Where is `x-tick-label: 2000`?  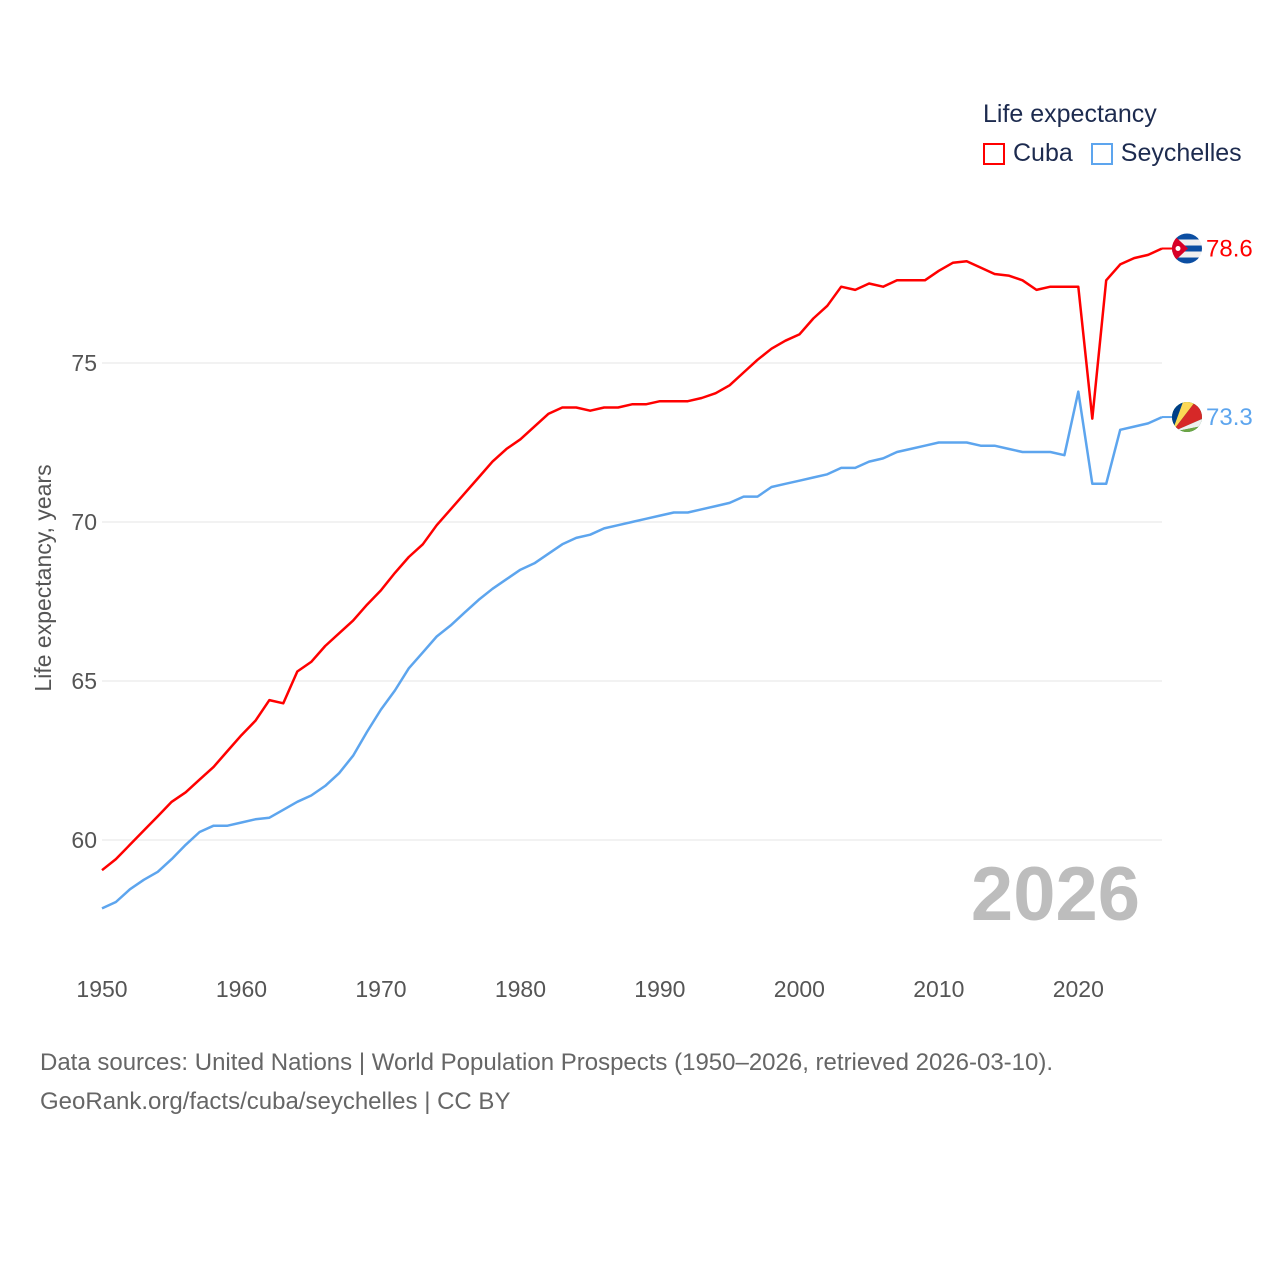 x-tick-label: 2000 is located at coordinates (799, 989).